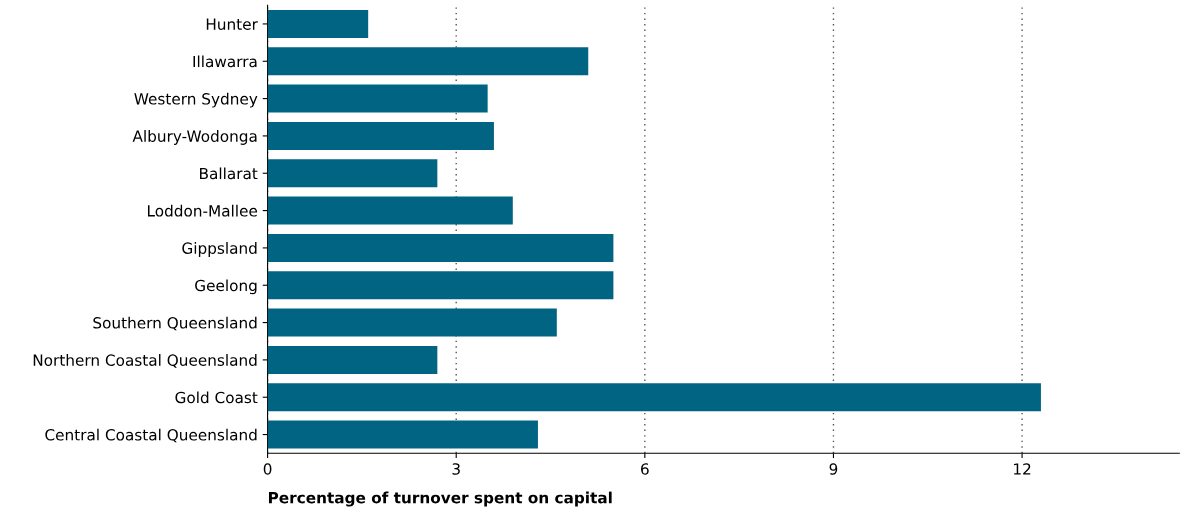 The height and width of the screenshot is (527, 1184). What do you see at coordinates (833, 469) in the screenshot?
I see `x-tick-label: 9` at bounding box center [833, 469].